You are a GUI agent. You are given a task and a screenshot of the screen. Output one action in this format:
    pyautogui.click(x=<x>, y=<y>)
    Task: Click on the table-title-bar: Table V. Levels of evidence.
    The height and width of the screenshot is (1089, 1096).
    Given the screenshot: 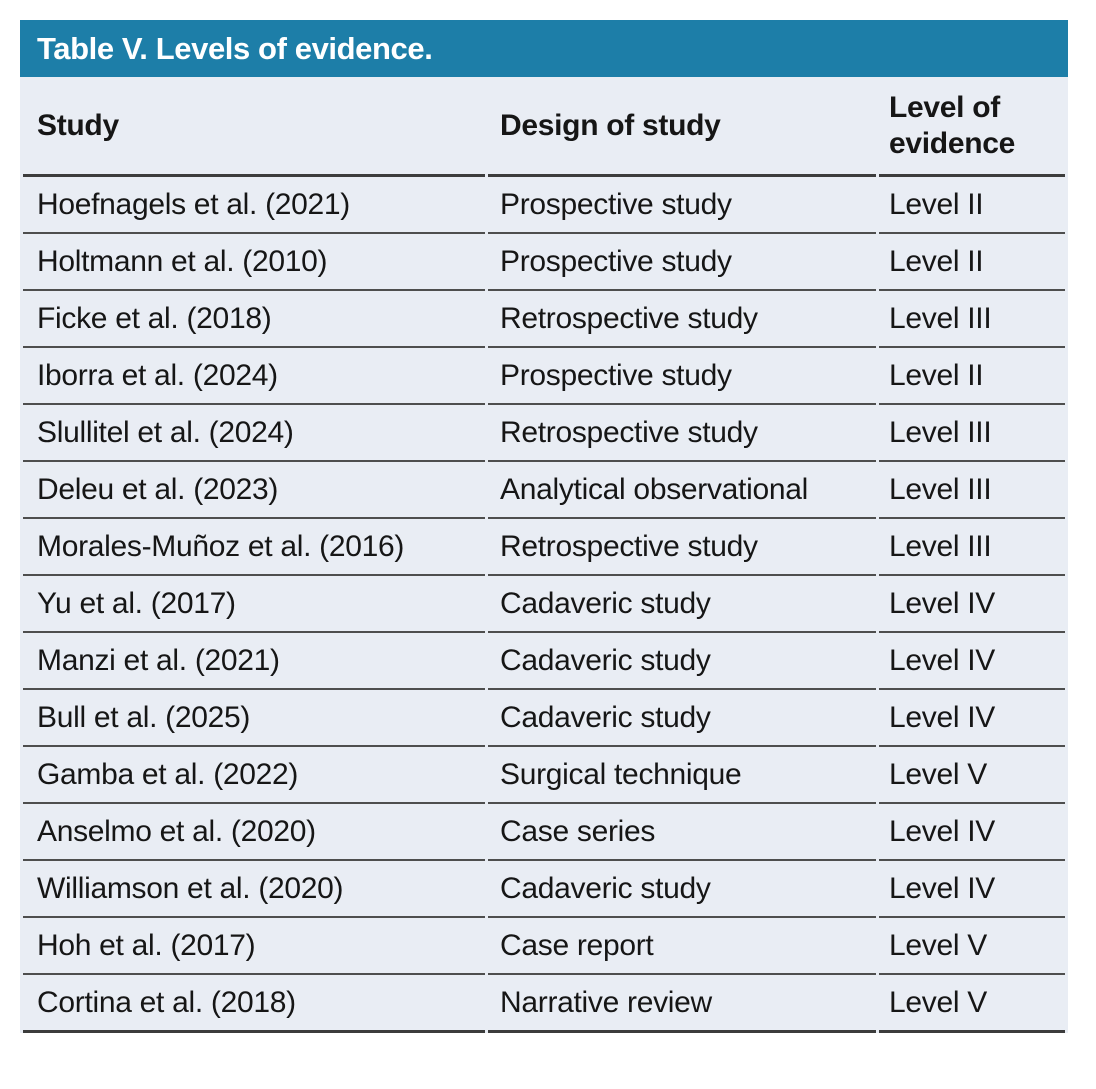 What is the action you would take?
    pyautogui.click(x=544, y=48)
    